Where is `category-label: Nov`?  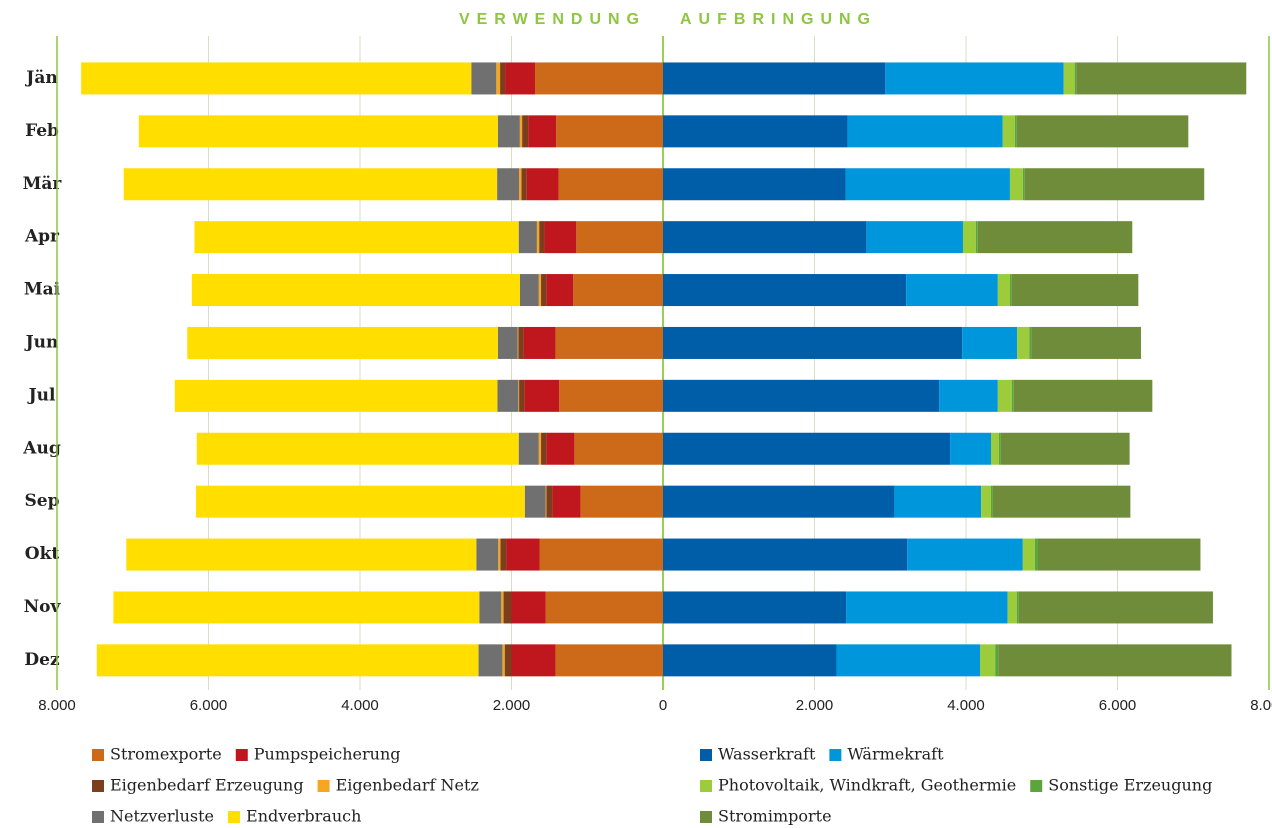
category-label: Nov is located at coordinates (43, 607).